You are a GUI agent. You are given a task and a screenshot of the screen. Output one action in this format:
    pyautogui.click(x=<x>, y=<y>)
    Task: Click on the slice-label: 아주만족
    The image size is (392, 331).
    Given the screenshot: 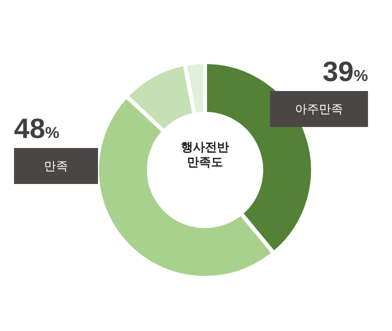 What is the action you would take?
    pyautogui.click(x=319, y=109)
    